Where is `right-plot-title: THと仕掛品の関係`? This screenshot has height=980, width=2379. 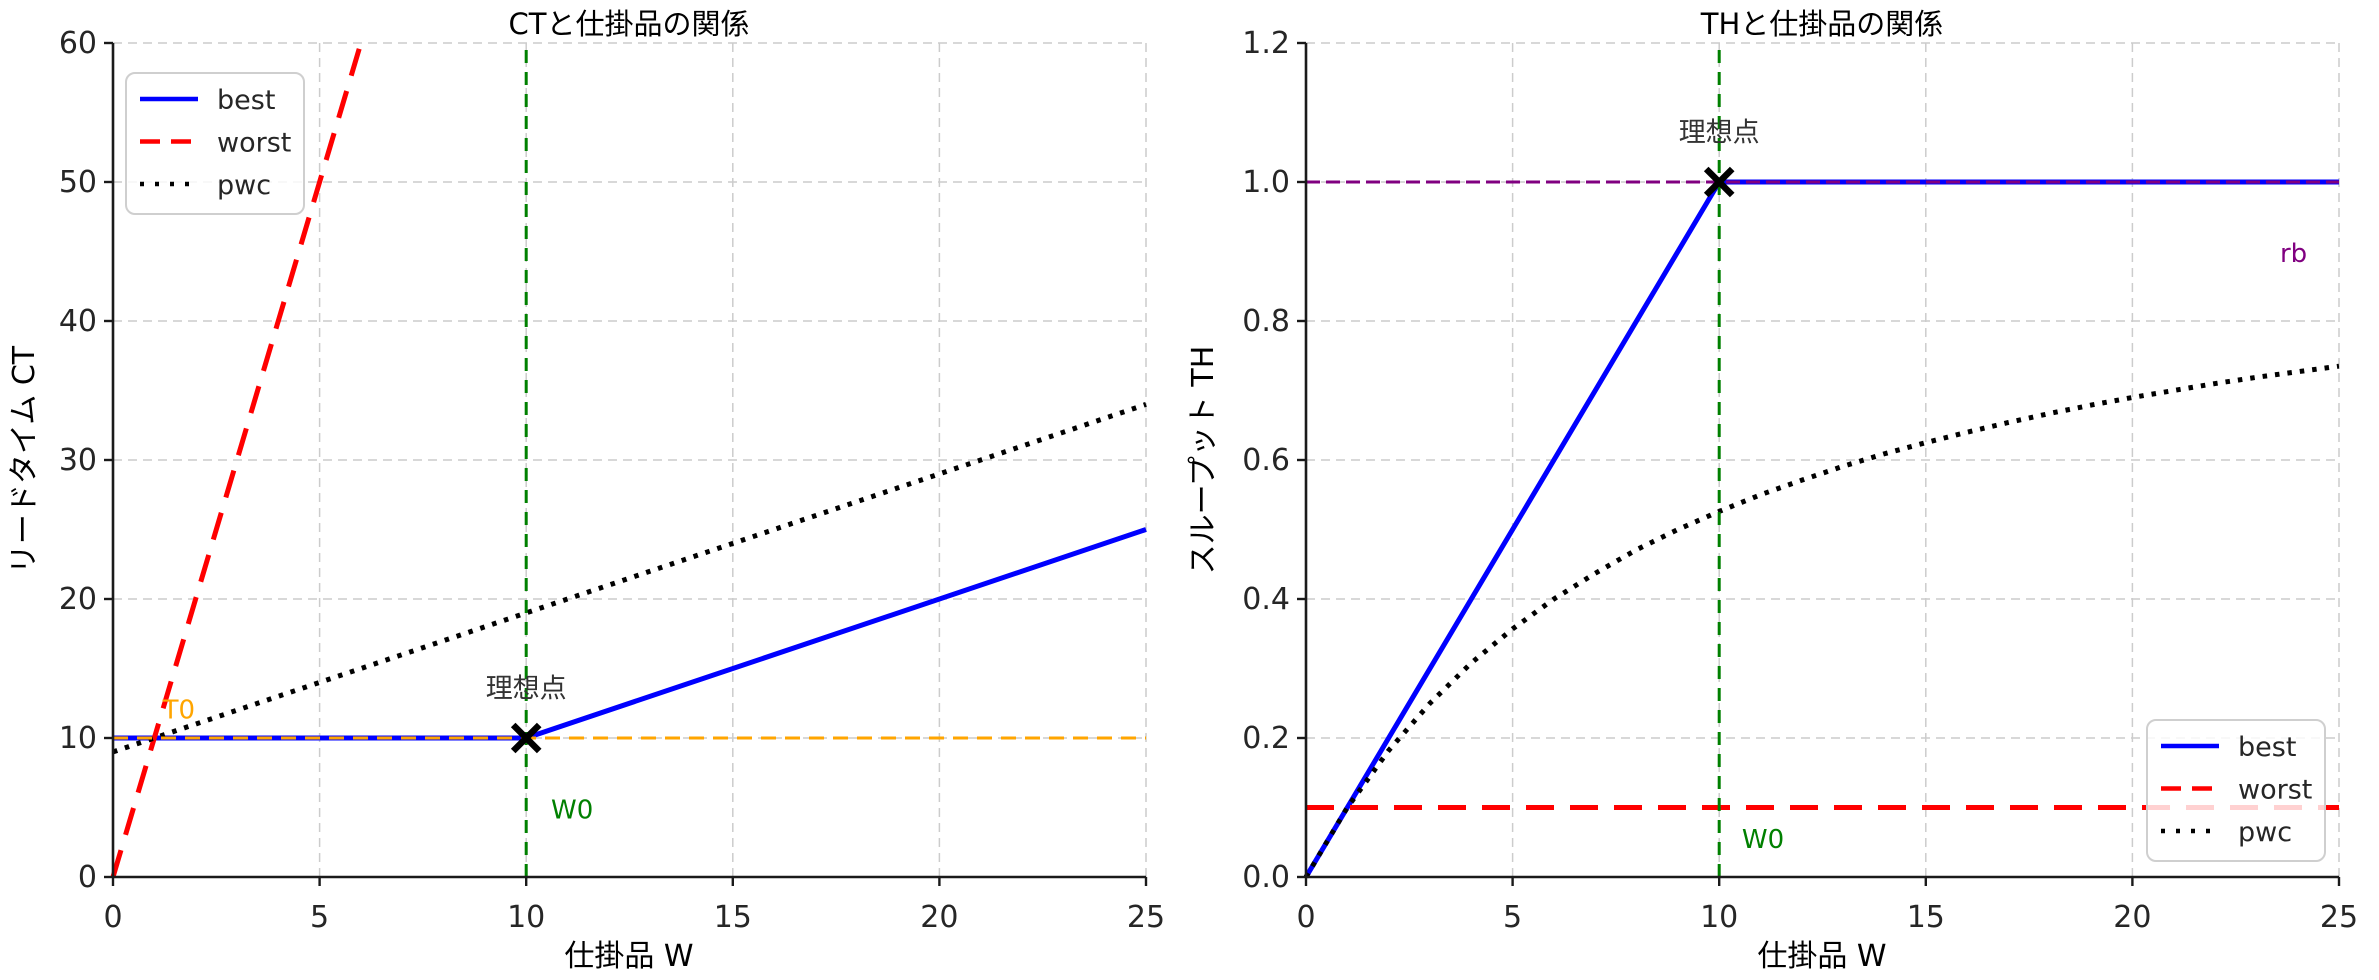 right-plot-title: THと仕掛品の関係 is located at coordinates (1822, 24).